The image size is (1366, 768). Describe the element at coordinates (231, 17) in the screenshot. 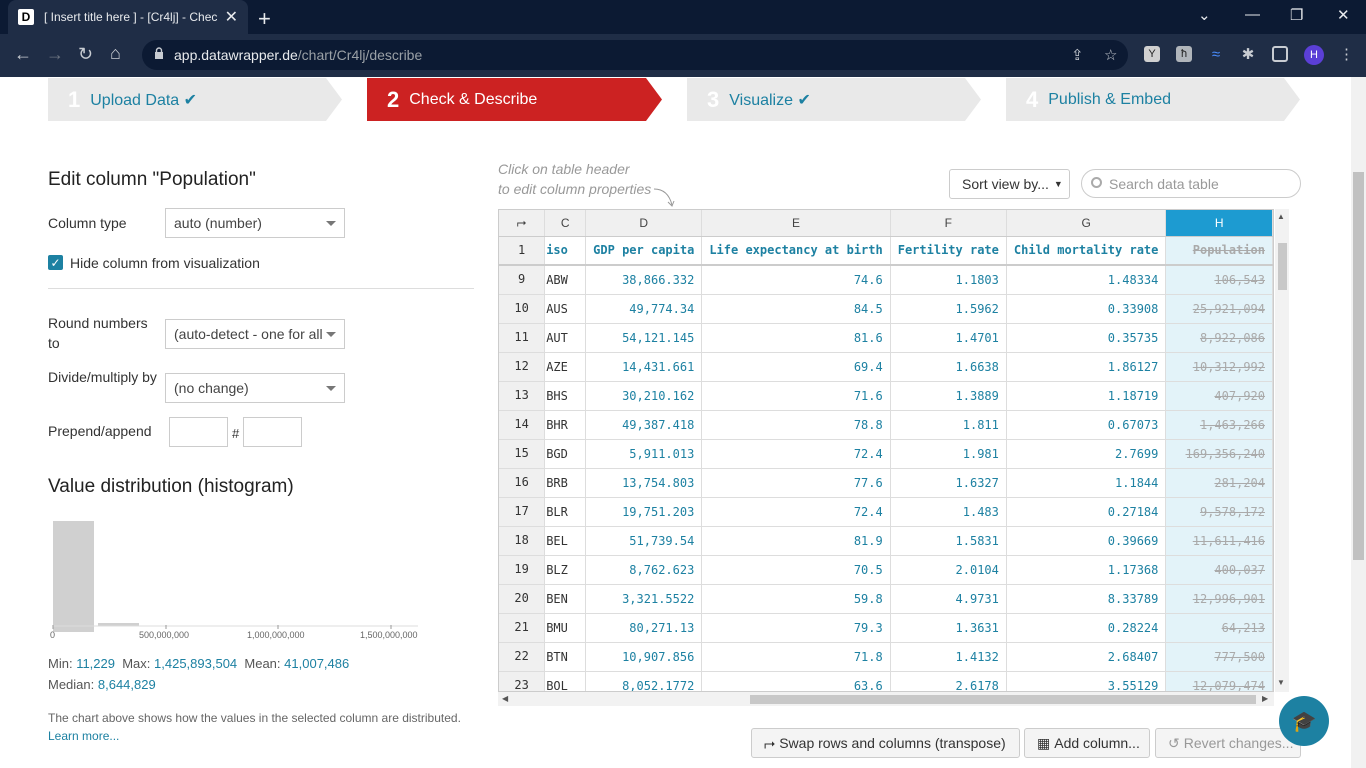

I see `tab-close-icon: ✕` at that location.